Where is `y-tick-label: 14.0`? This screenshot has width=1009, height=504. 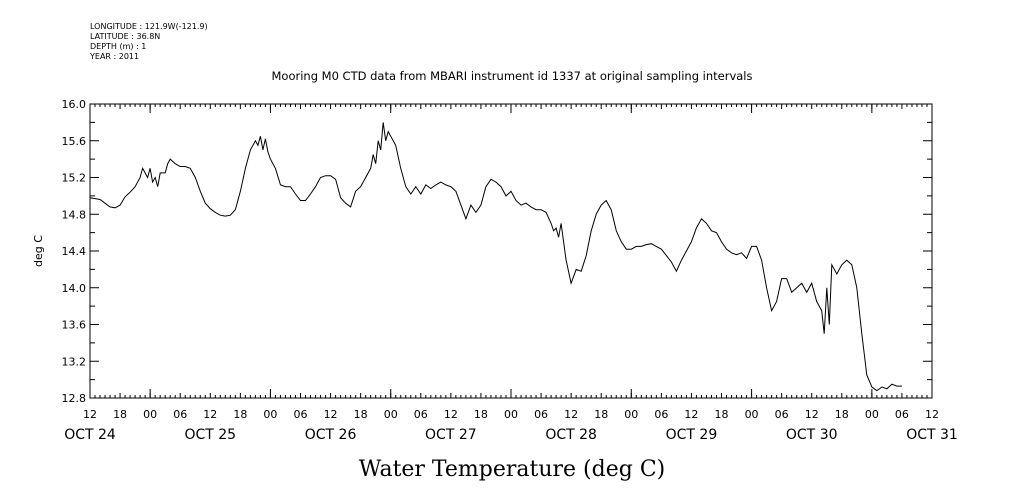 y-tick-label: 14.0 is located at coordinates (74, 288).